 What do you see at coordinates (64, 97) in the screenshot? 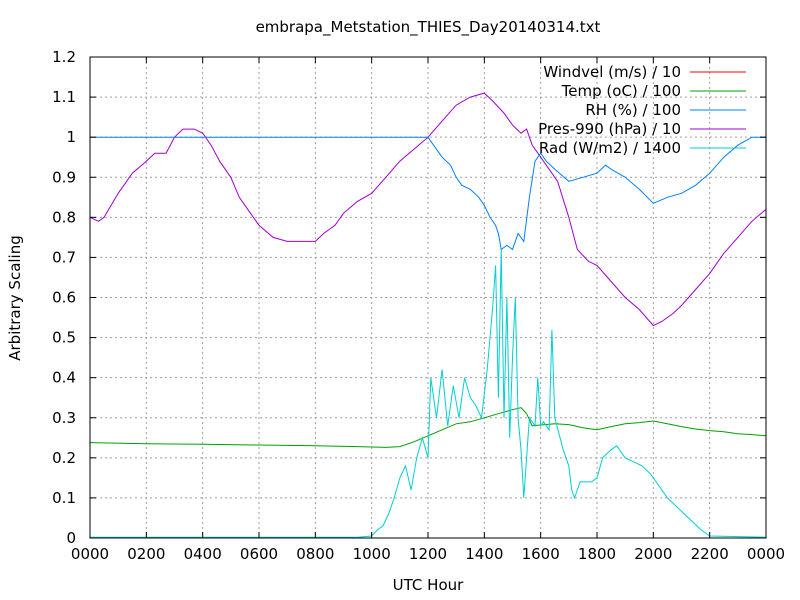
I see `y-tick-label: 1.1` at bounding box center [64, 97].